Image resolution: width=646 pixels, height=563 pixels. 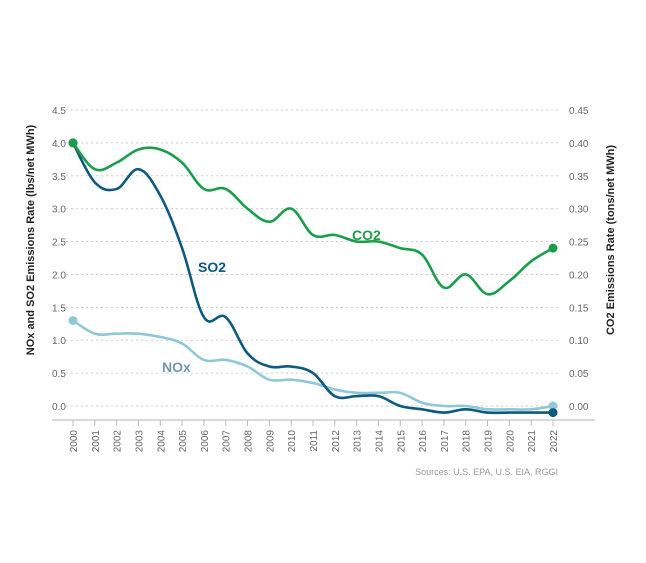 I want to click on x-tick-label: 2020, so click(x=510, y=441).